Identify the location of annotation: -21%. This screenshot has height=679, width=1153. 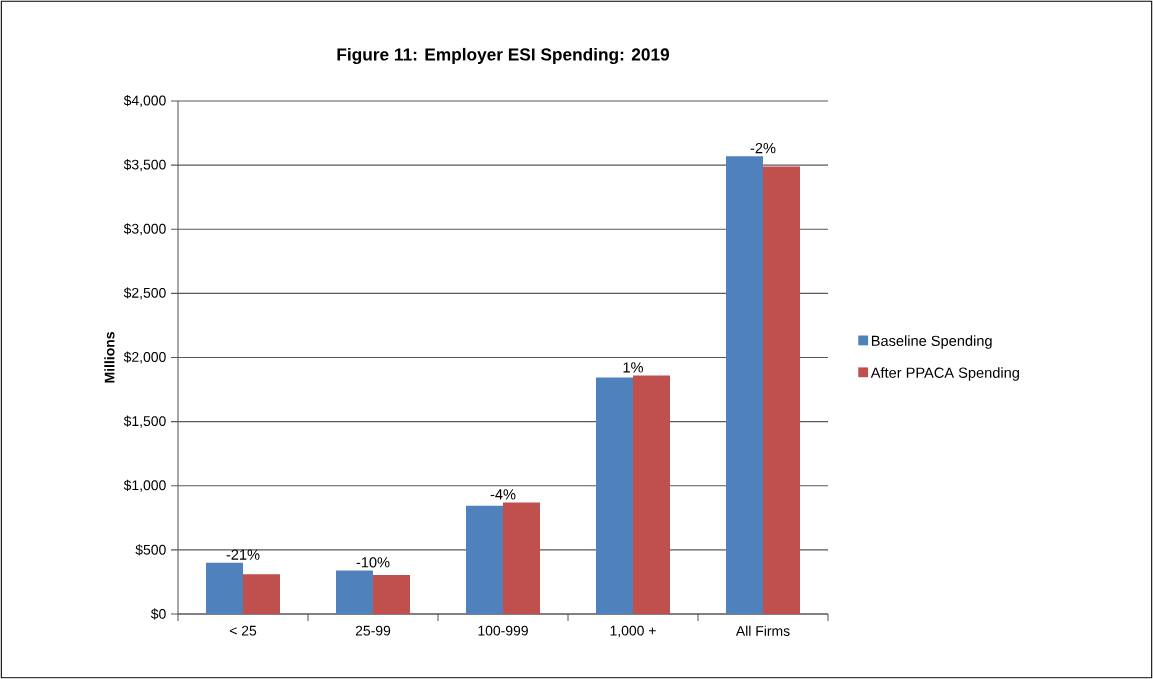
(243, 554).